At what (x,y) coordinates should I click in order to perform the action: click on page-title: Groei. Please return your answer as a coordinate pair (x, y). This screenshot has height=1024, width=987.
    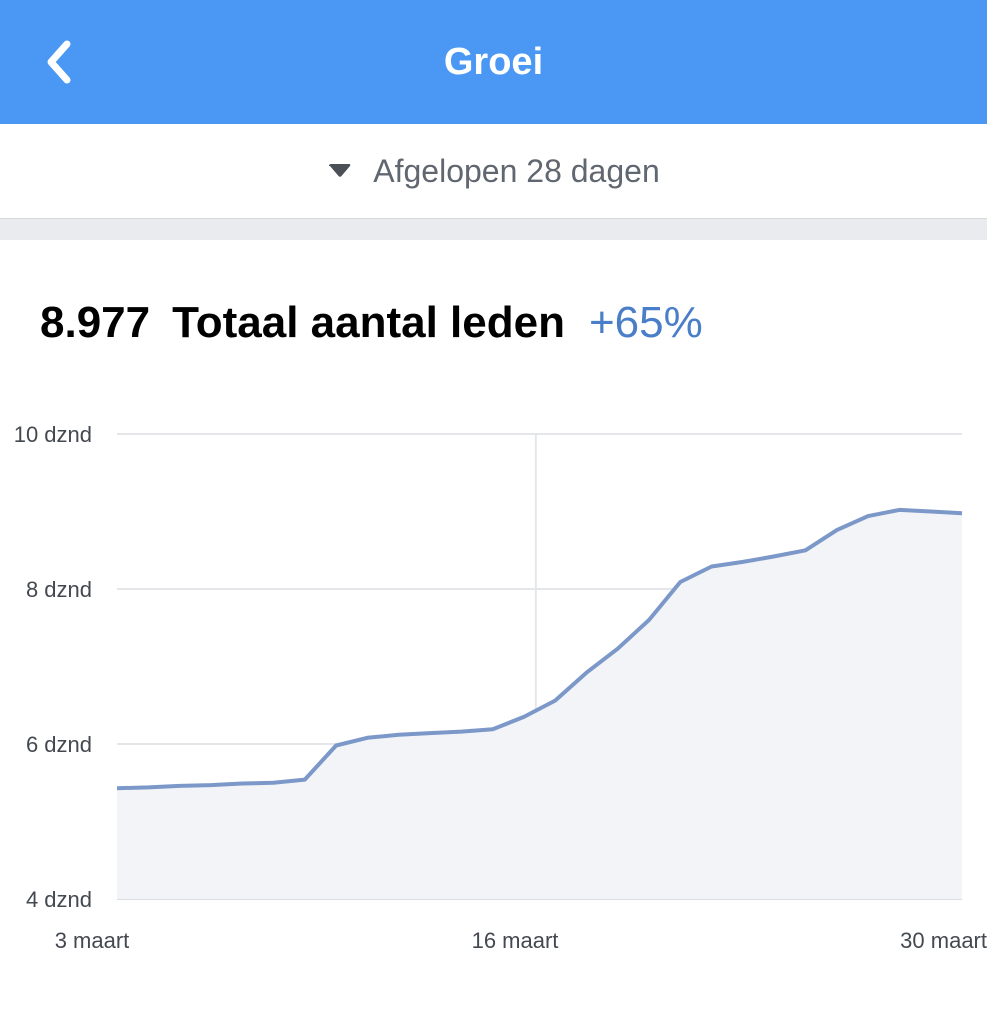
    Looking at the image, I should click on (493, 62).